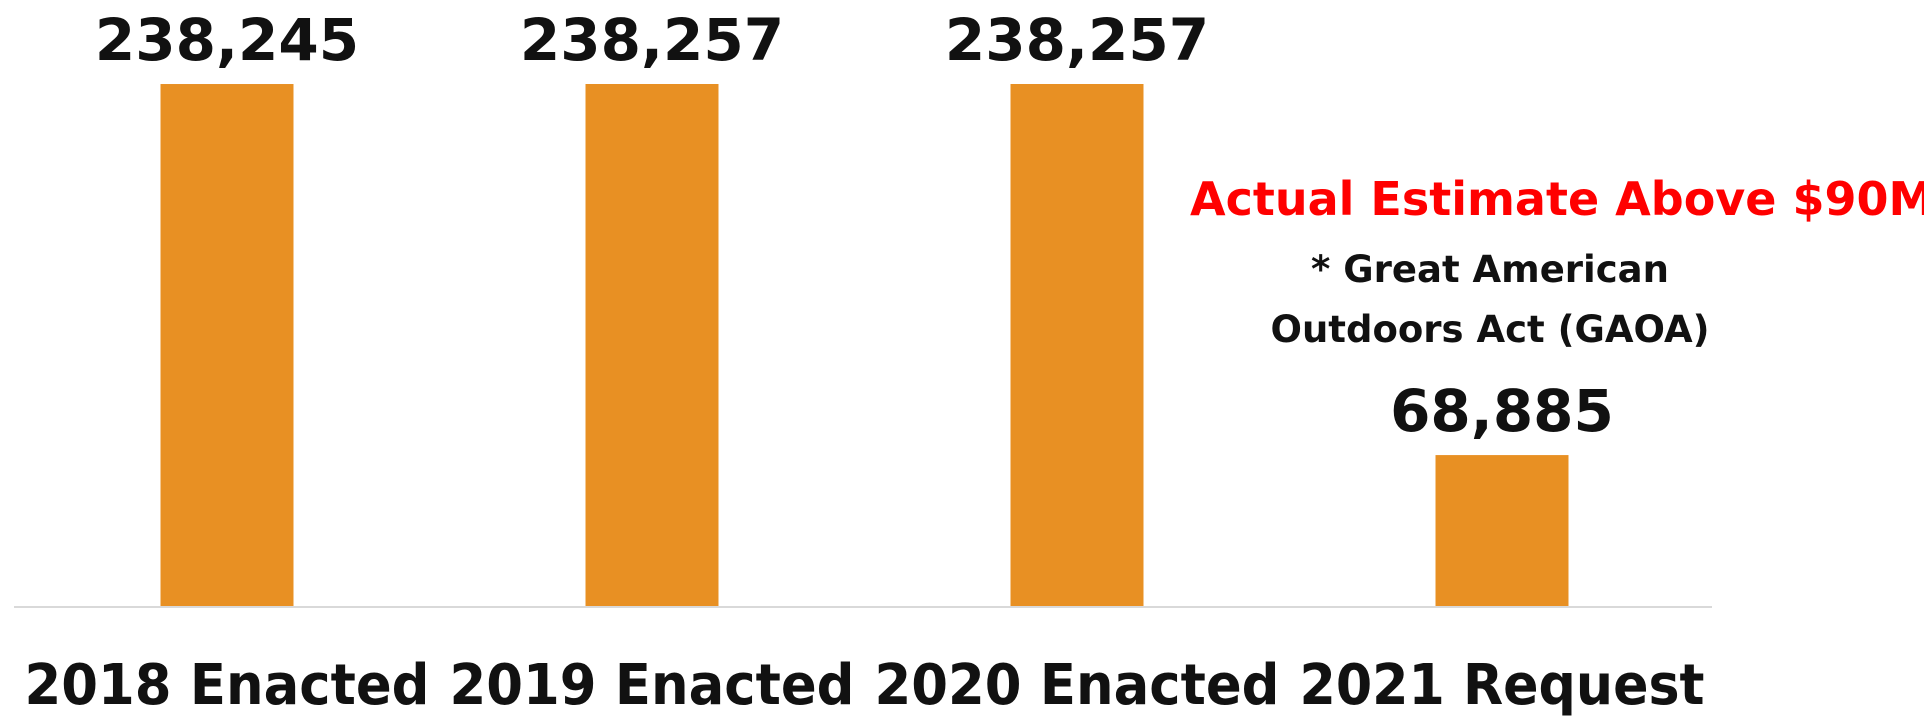 The width and height of the screenshot is (1924, 720). What do you see at coordinates (1502, 411) in the screenshot?
I see `value-label: 68,885` at bounding box center [1502, 411].